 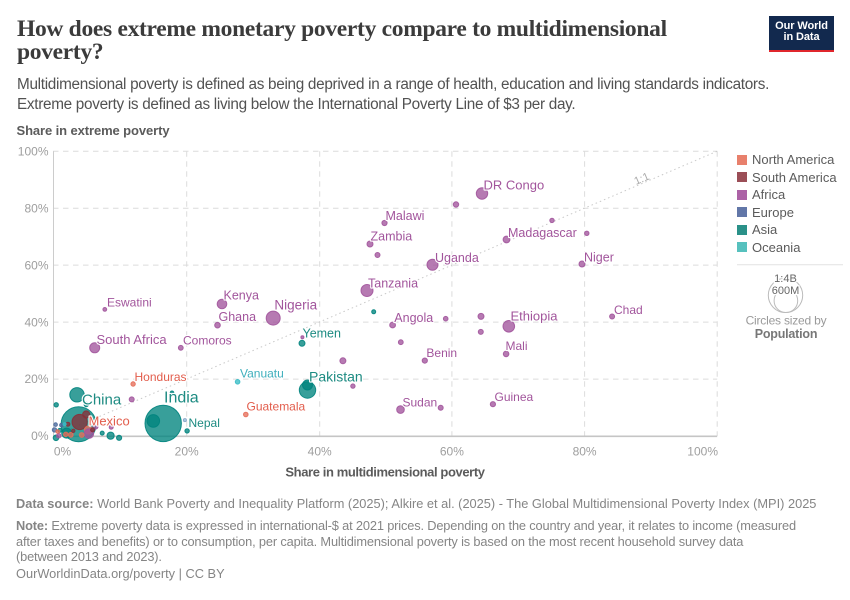 I want to click on svg-text: Ethiopia, so click(x=535, y=316).